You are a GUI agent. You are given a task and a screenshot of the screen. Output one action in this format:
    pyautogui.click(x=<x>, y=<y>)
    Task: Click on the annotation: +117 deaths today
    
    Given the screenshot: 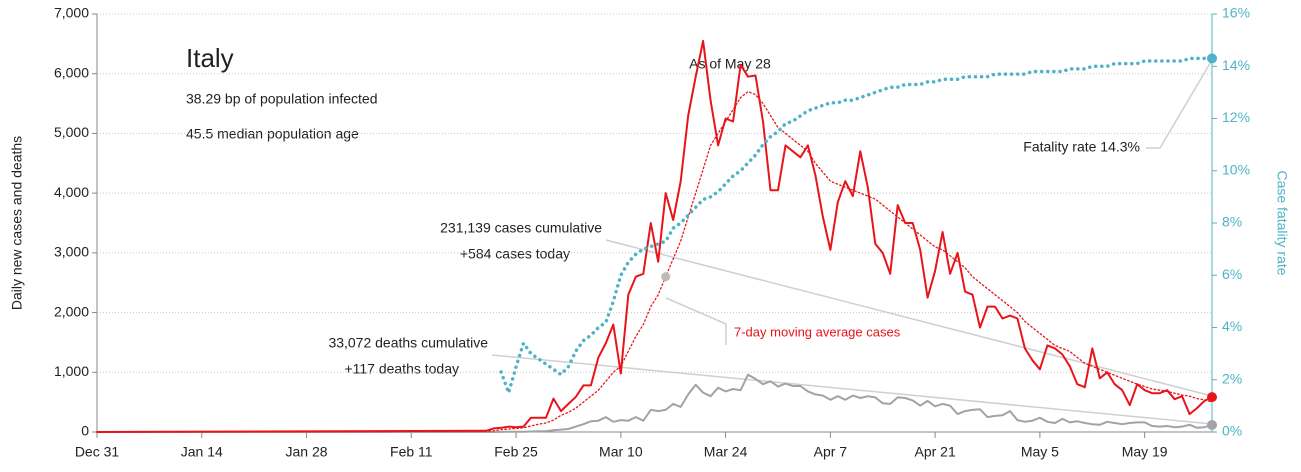 What is the action you would take?
    pyautogui.click(x=401, y=369)
    